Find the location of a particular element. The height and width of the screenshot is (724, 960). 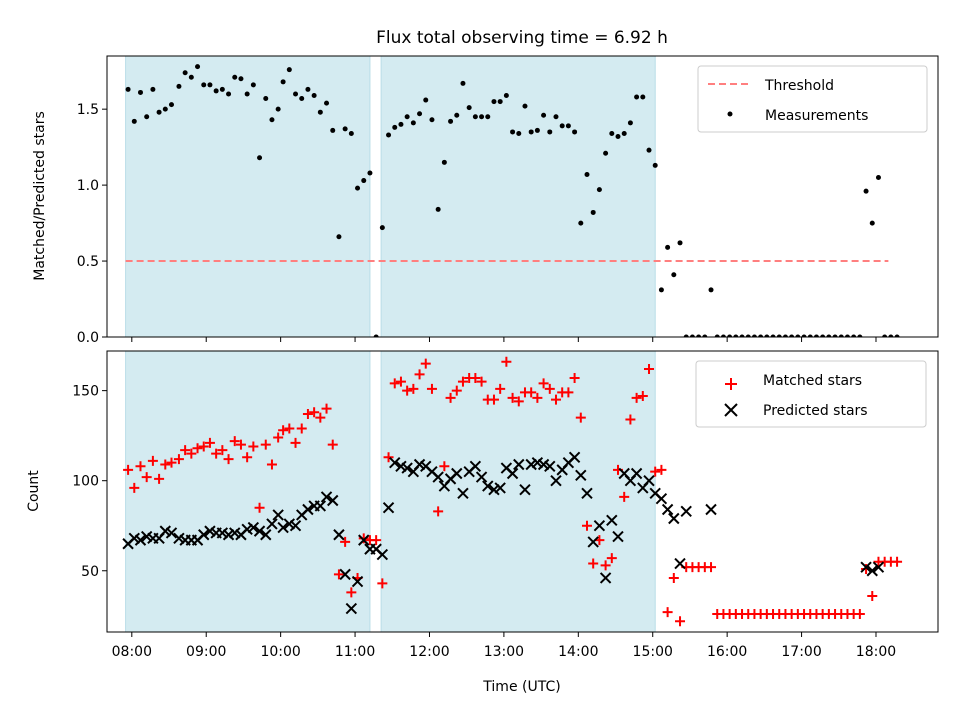

legend-measurements-swatch is located at coordinates (730, 114).